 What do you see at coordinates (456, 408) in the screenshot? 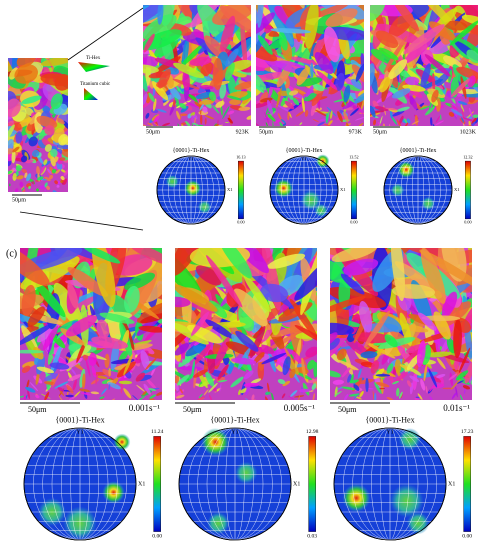
I see `condition-label: 0.01s⁻¹` at bounding box center [456, 408].